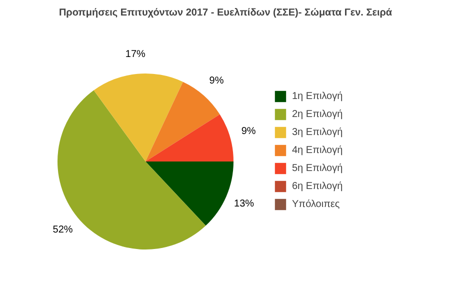 This screenshot has width=450, height=300. I want to click on data-label: 52%, so click(62, 230).